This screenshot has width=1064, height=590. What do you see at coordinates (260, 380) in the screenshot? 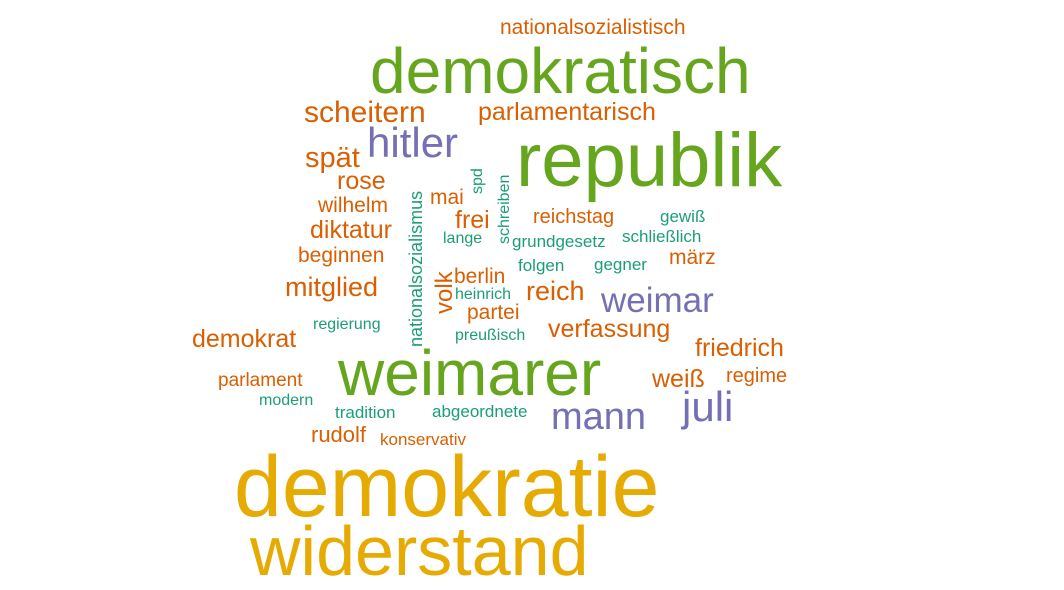
I see `word-parlament: parlament` at bounding box center [260, 380].